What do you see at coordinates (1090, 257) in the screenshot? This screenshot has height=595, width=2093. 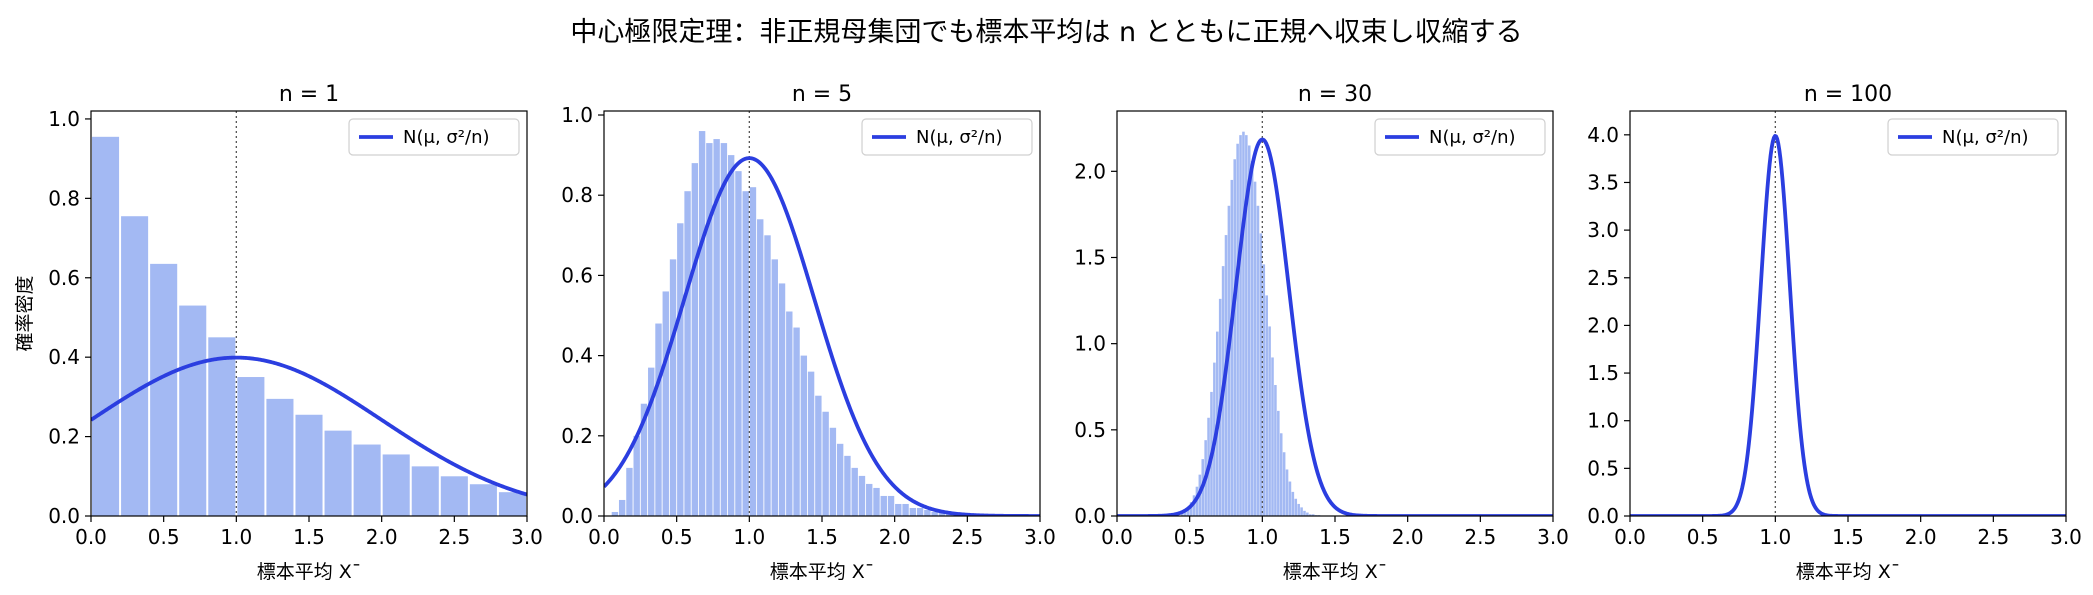 I see `y-tick-label: 1.5` at bounding box center [1090, 257].